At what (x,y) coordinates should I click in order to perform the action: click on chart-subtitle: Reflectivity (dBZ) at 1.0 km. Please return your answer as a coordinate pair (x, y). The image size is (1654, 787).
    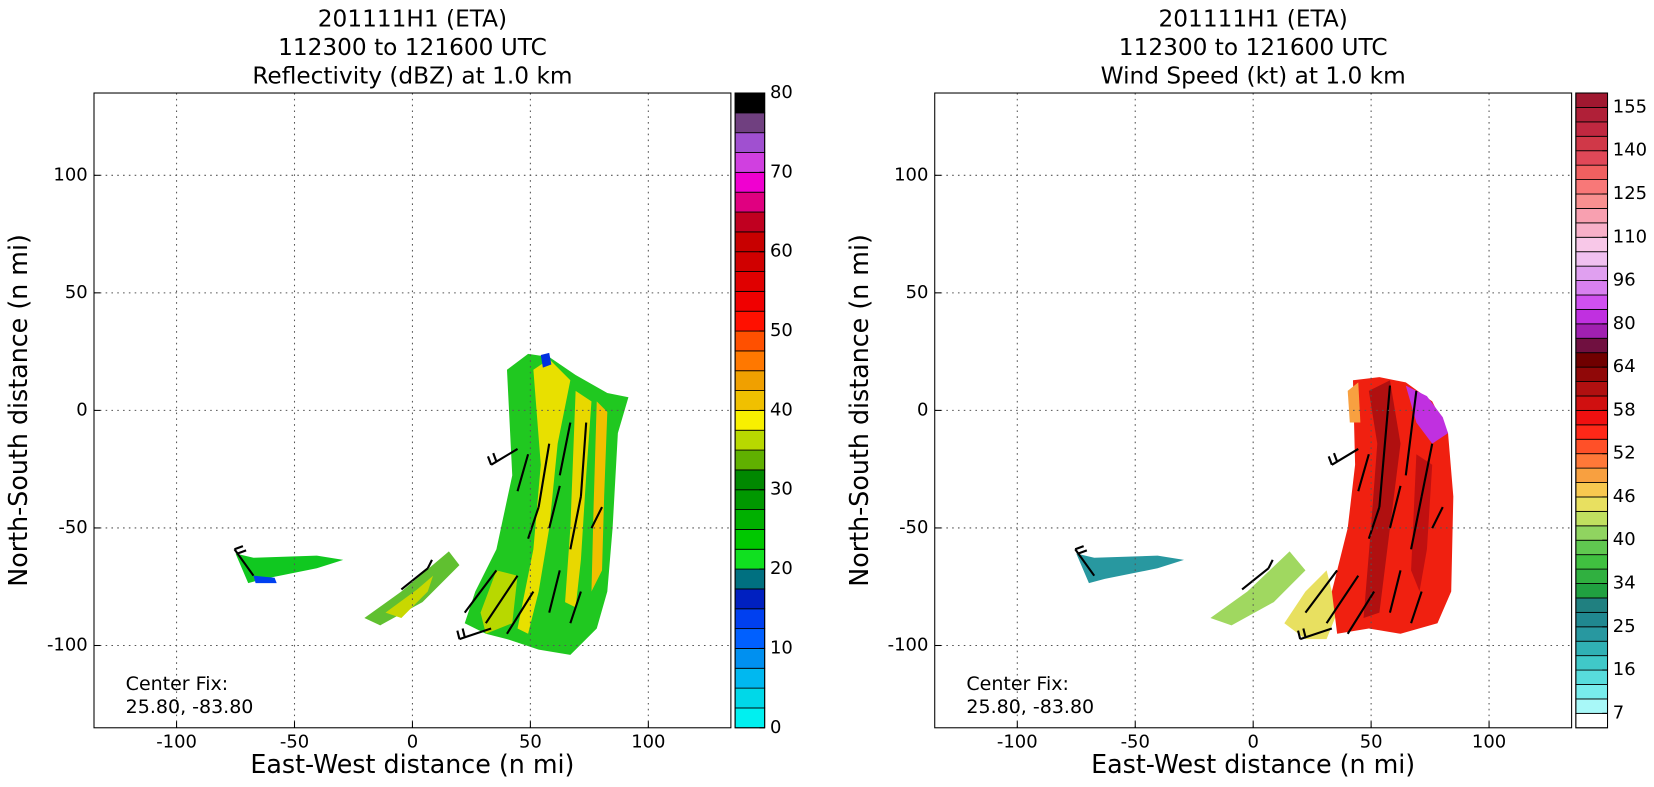
    Looking at the image, I should click on (412, 76).